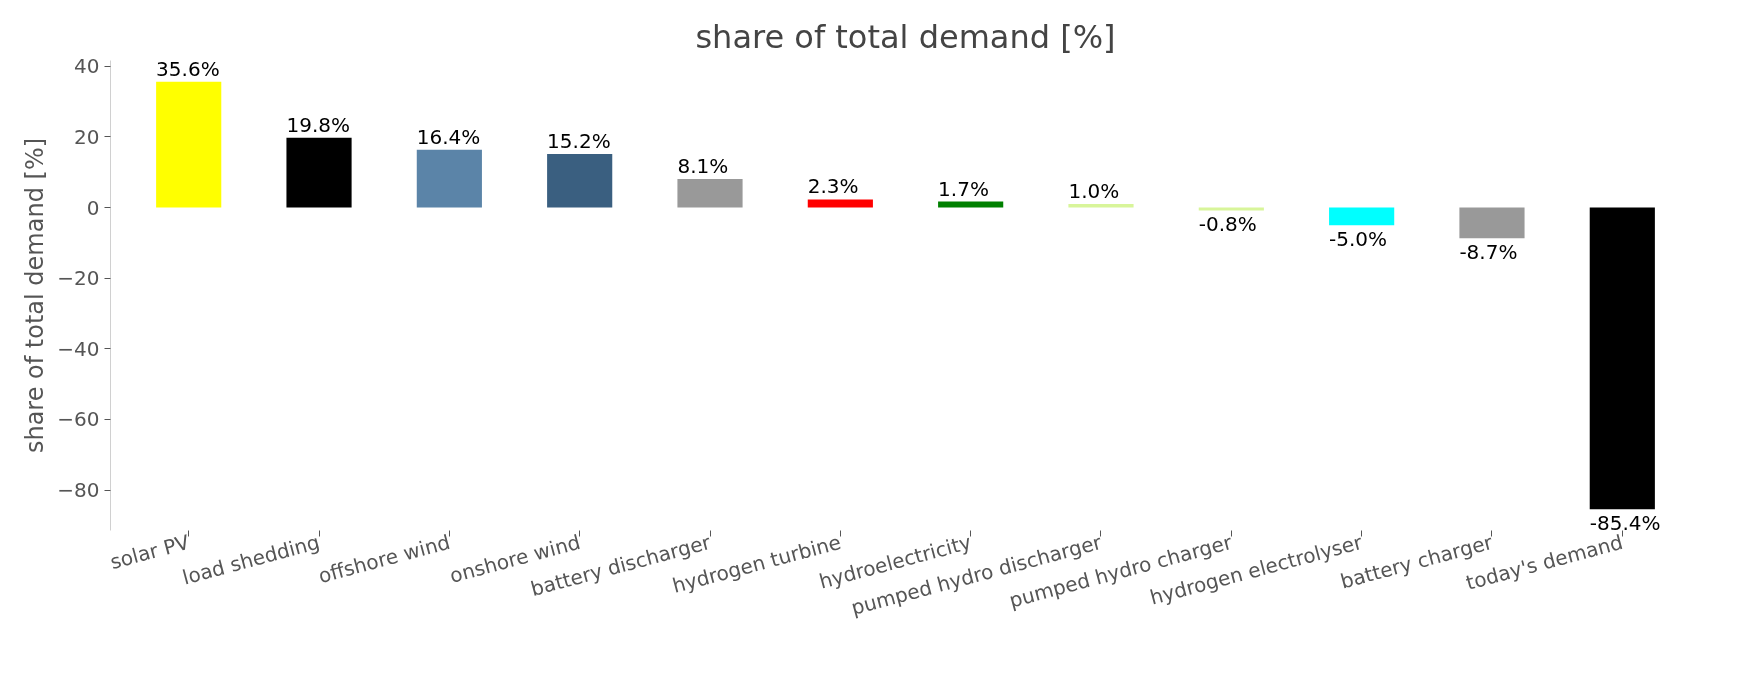  Describe the element at coordinates (87, 66) in the screenshot. I see `y-tick-label: 40` at that location.